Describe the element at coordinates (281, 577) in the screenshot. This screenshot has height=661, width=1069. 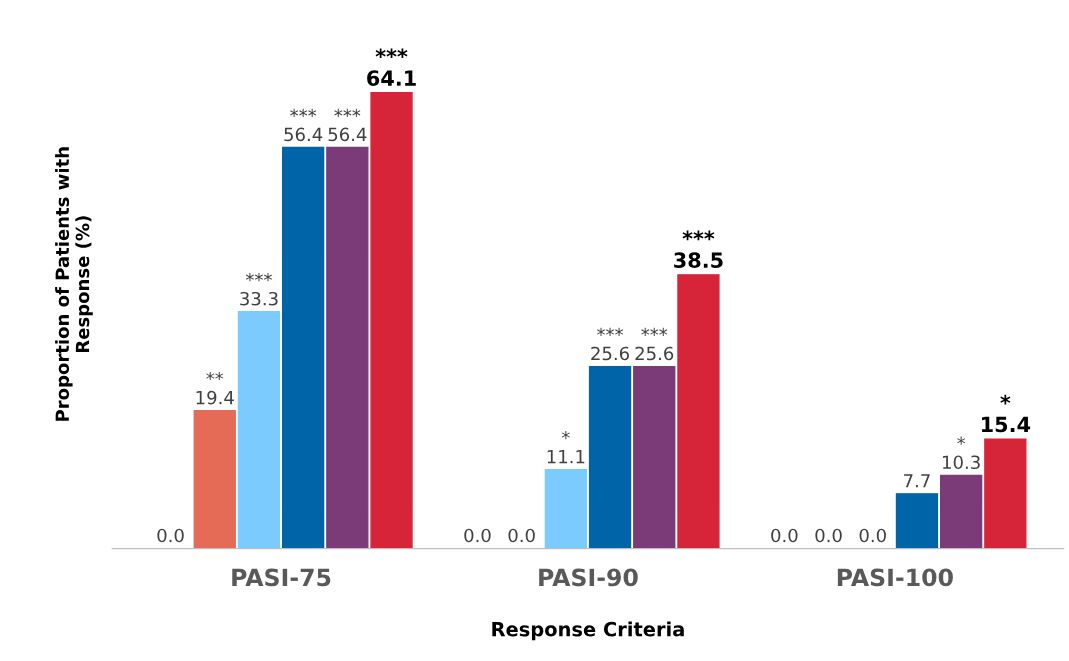
I see `x-tick-label: PASI-75` at that location.